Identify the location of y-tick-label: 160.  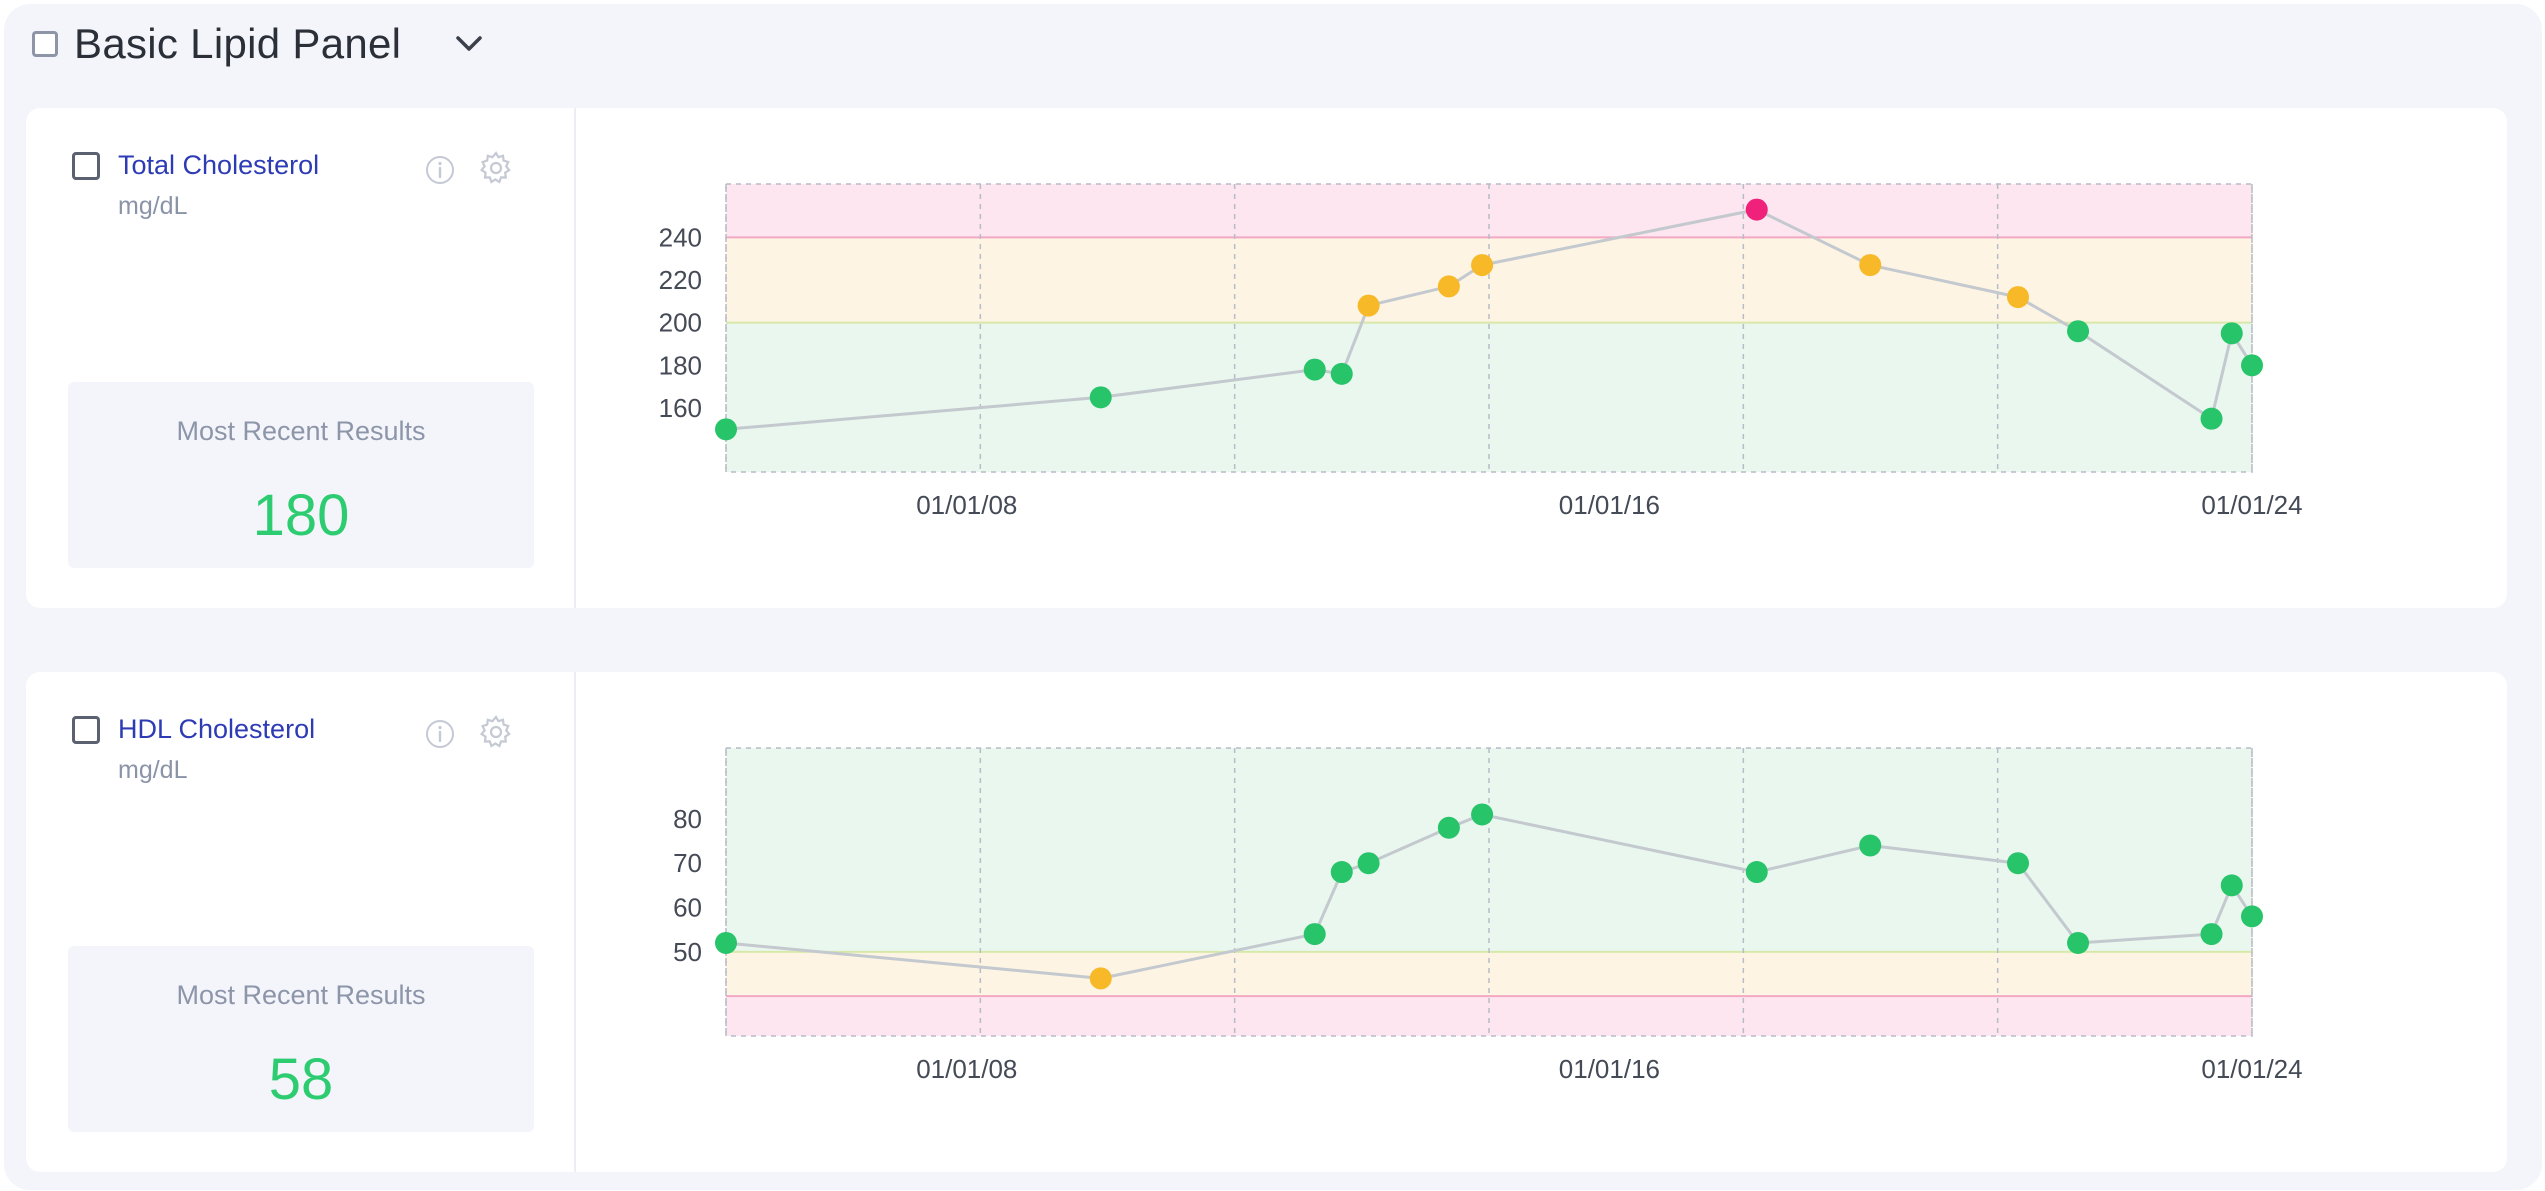
(680, 408).